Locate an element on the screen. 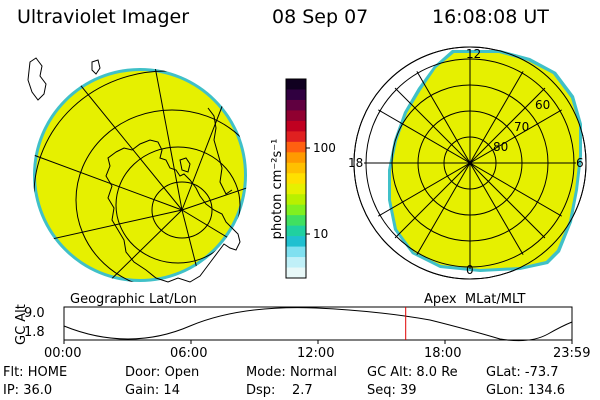  status-gain: Gain: 14 is located at coordinates (152, 390).